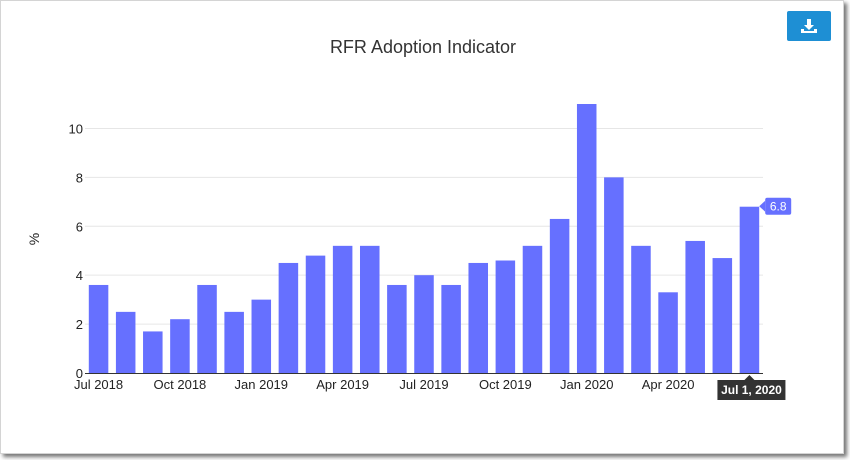  Describe the element at coordinates (749, 377) in the screenshot. I see `tooltip-pointer` at that location.